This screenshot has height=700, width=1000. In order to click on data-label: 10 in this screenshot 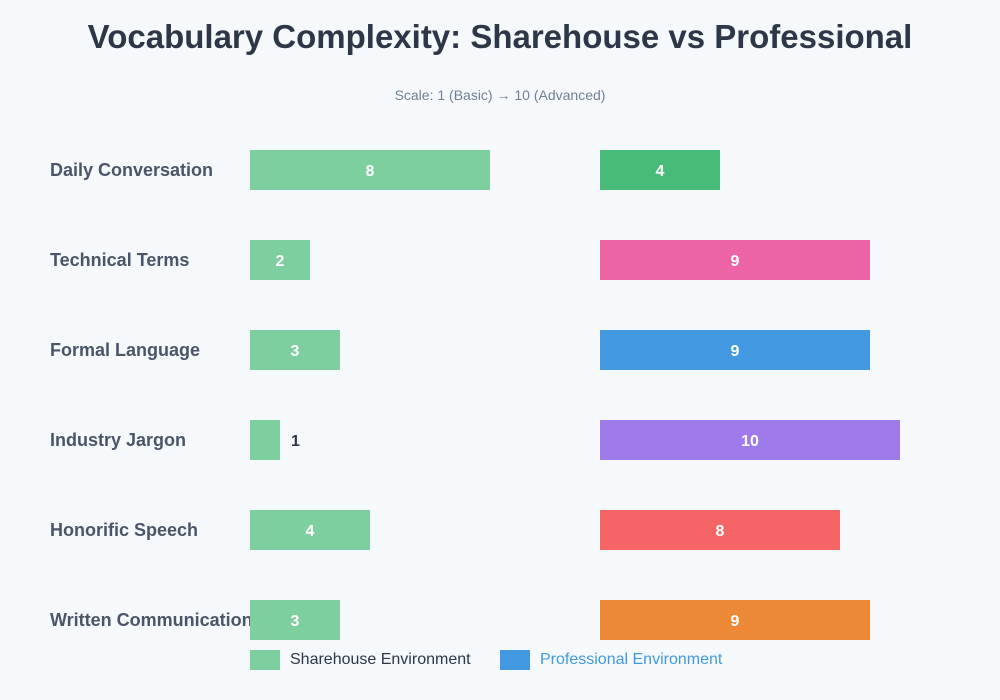, I will do `click(750, 441)`.